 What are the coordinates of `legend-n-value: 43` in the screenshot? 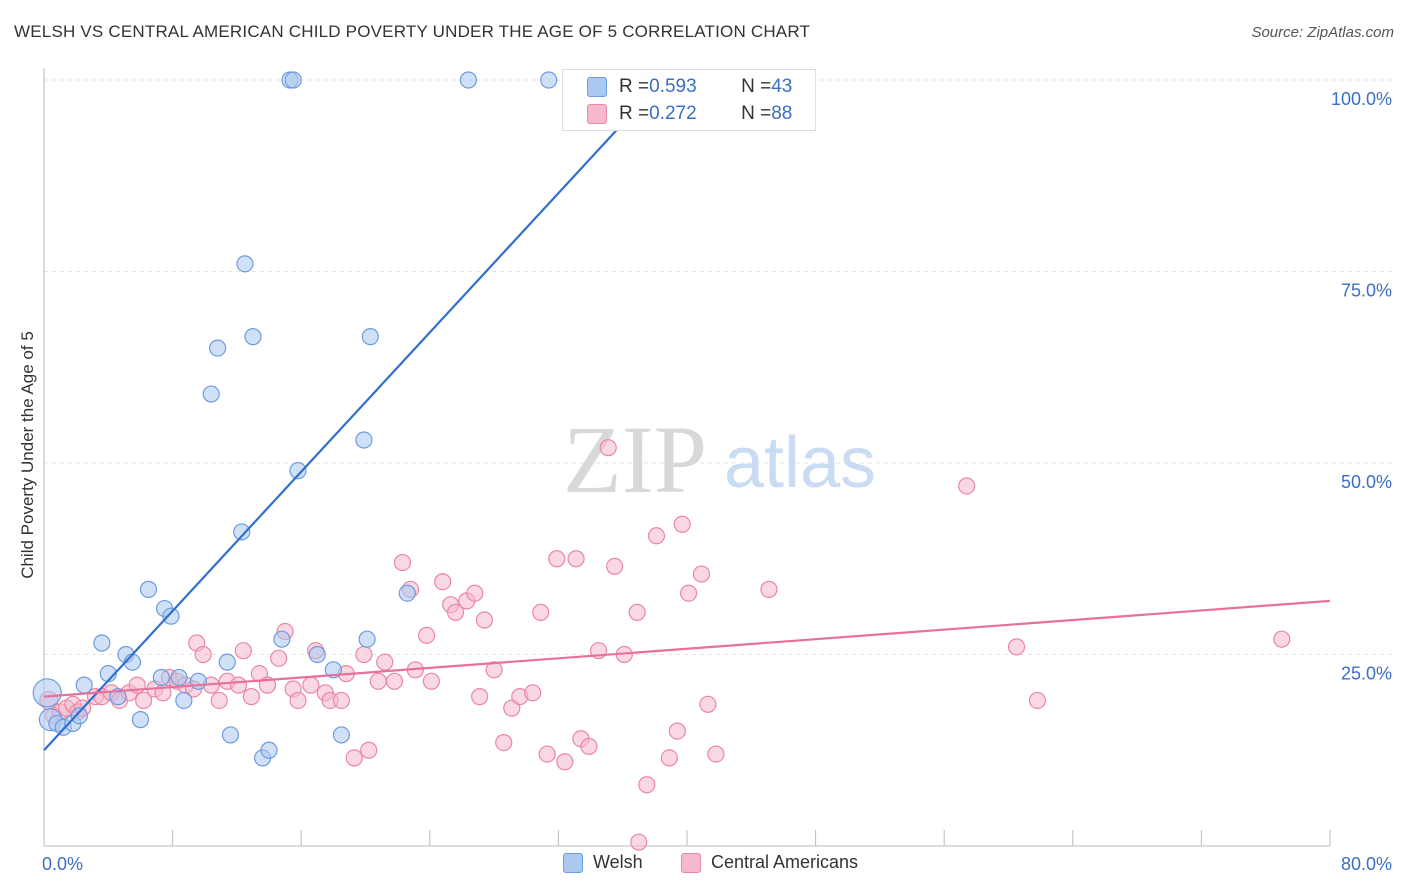 It's located at (782, 86).